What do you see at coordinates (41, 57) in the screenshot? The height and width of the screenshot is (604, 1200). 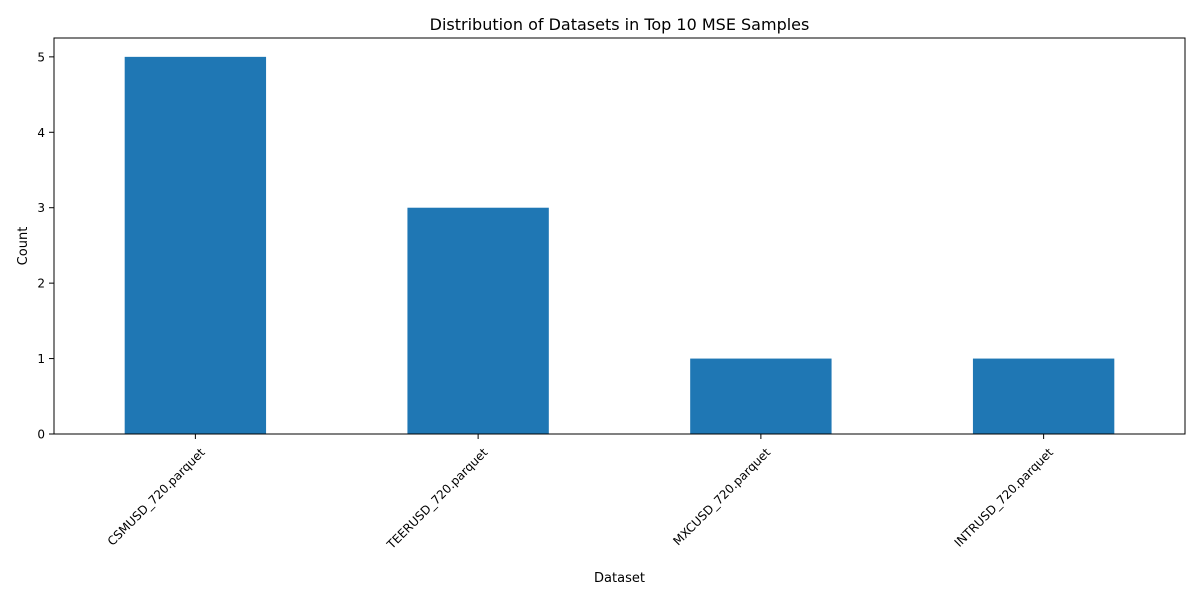 I see `y-tick-label-5: 5` at bounding box center [41, 57].